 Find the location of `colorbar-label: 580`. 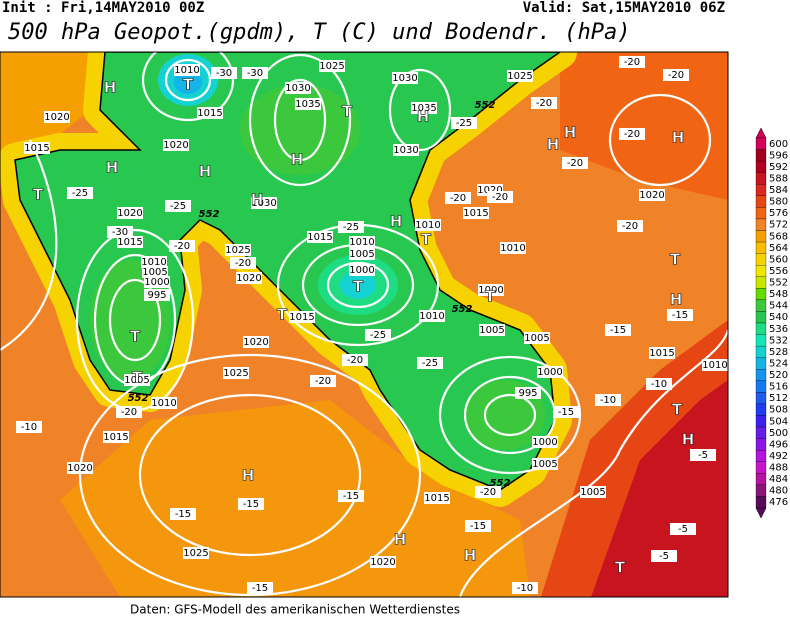

colorbar-label: 580 is located at coordinates (778, 202).